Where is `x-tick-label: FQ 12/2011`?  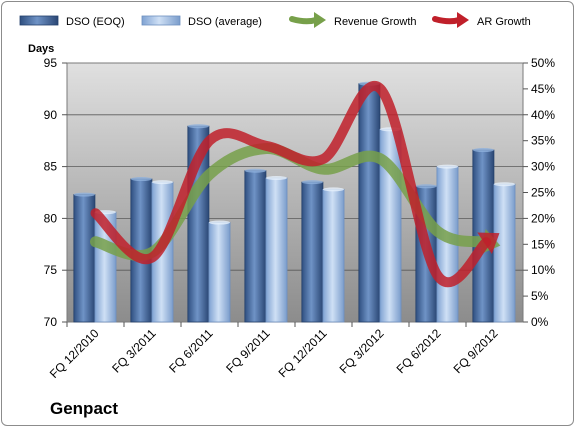 x-tick-label: FQ 12/2011 is located at coordinates (303, 353).